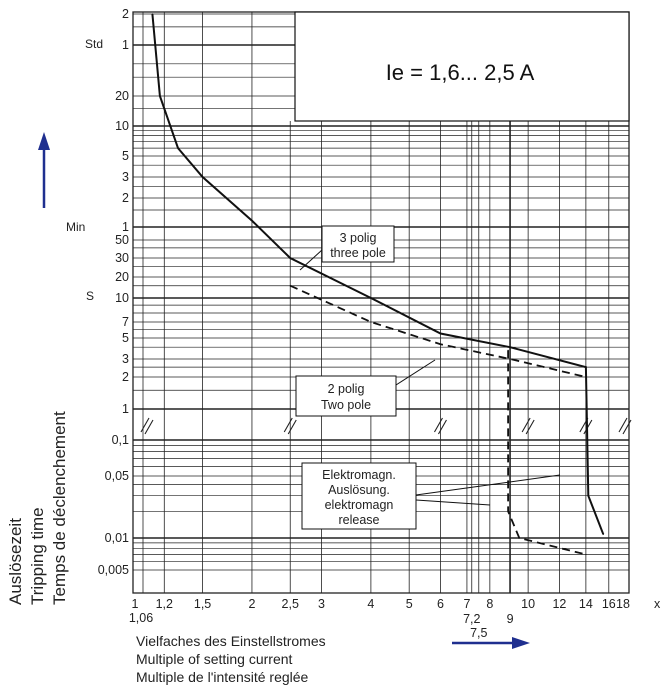 The width and height of the screenshot is (666, 697). What do you see at coordinates (623, 604) in the screenshot?
I see `x-tick-label: 18` at bounding box center [623, 604].